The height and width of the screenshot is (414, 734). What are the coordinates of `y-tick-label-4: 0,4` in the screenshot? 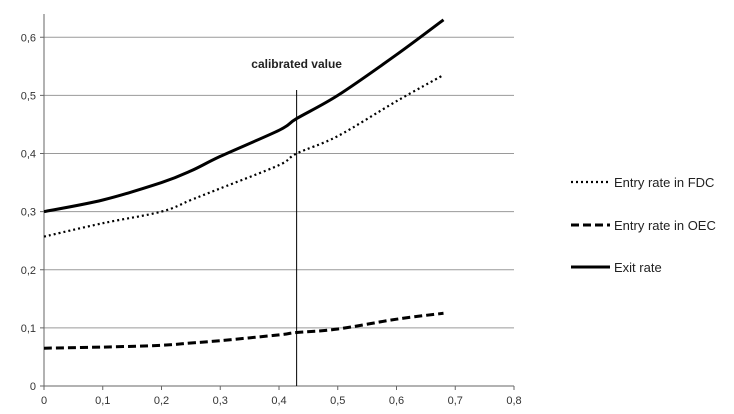 It's located at (28, 155).